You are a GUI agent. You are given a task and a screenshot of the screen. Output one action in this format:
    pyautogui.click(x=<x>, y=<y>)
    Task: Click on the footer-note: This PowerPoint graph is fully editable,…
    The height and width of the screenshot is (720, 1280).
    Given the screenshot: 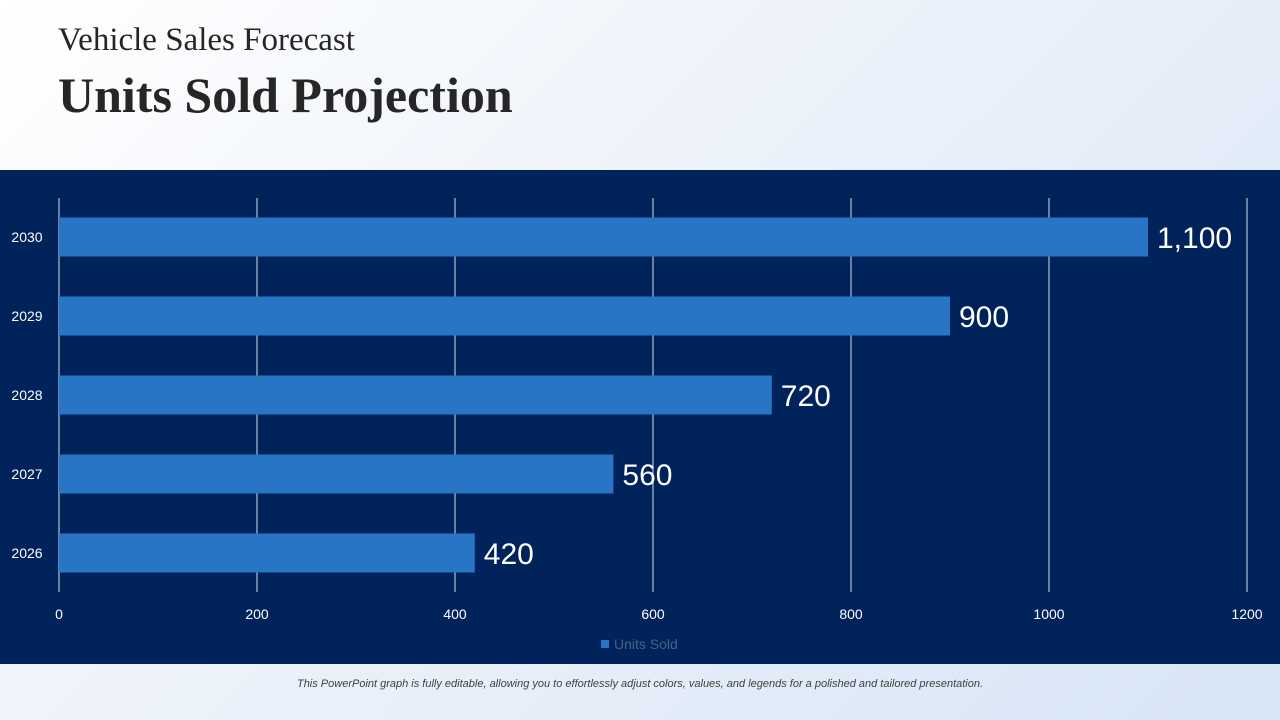 What is the action you would take?
    pyautogui.click(x=640, y=684)
    